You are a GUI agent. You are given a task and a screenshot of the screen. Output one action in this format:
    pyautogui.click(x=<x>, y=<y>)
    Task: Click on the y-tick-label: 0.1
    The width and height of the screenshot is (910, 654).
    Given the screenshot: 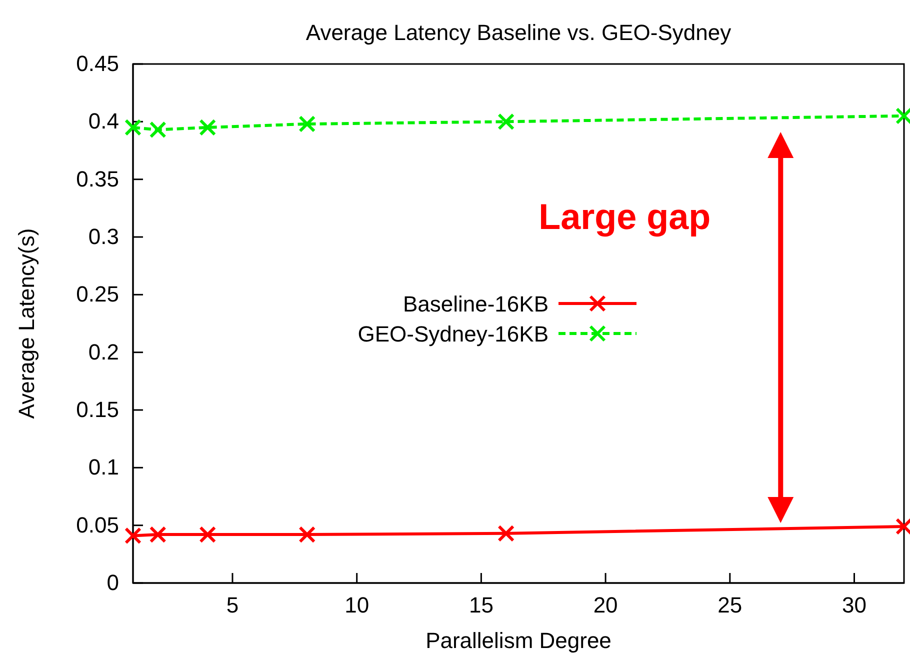 What is the action you would take?
    pyautogui.click(x=103, y=467)
    